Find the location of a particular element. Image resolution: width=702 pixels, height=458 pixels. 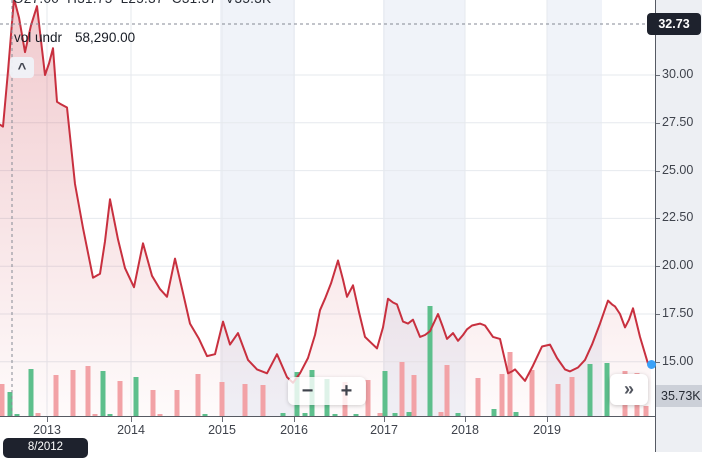

time-axis-label: 2014 is located at coordinates (131, 430).